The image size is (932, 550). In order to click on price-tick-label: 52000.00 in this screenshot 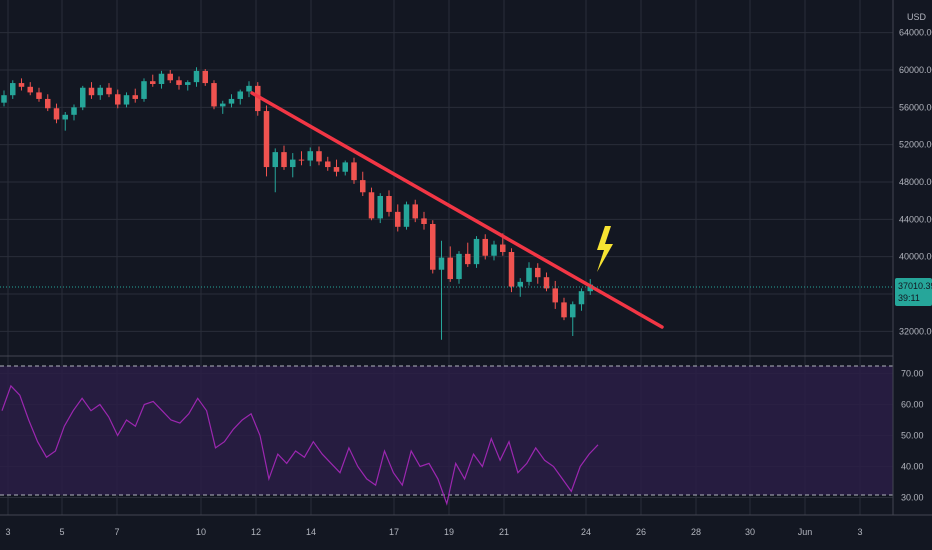, I will do `click(915, 145)`.